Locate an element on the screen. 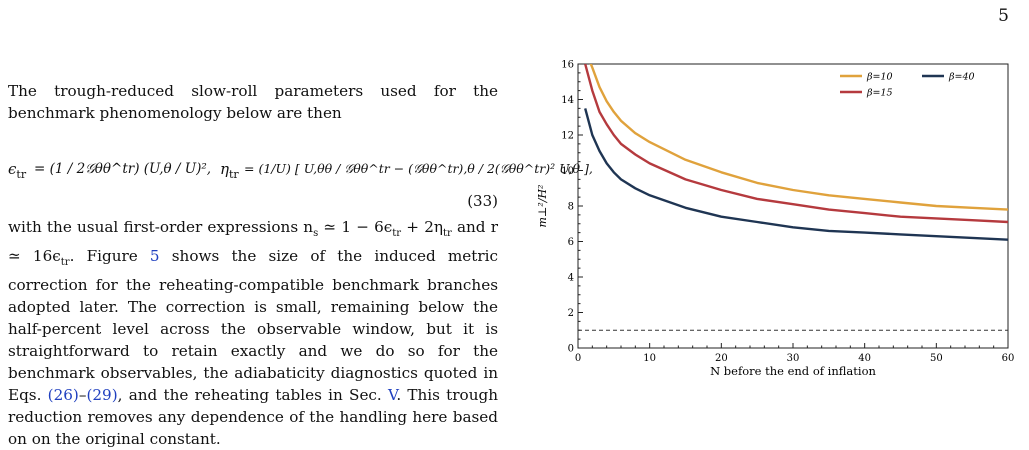 This screenshot has width=1029, height=450. y-axis-label: m⊥²/H² is located at coordinates (542, 206).